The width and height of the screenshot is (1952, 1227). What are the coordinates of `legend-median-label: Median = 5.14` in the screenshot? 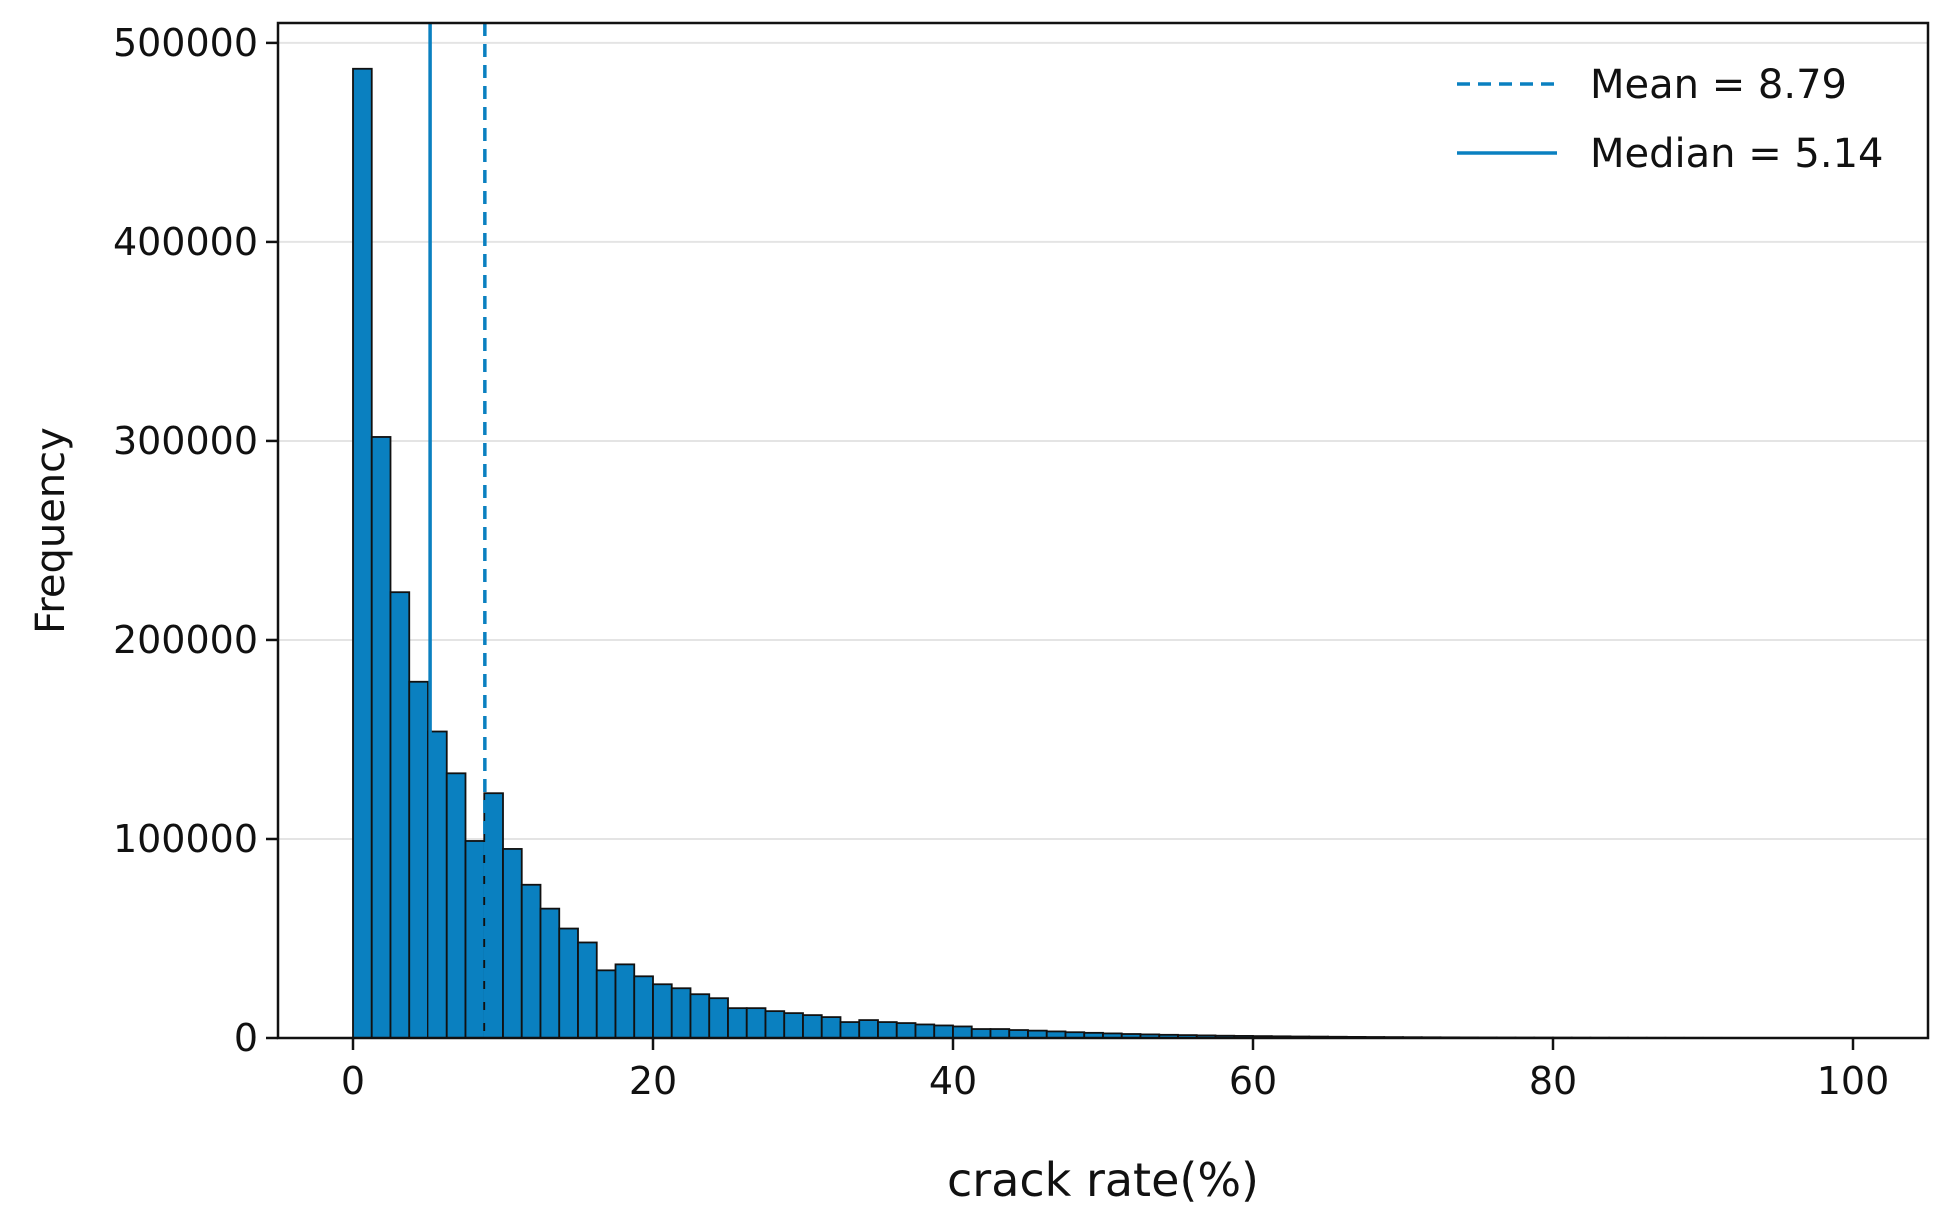 It's located at (1737, 154).